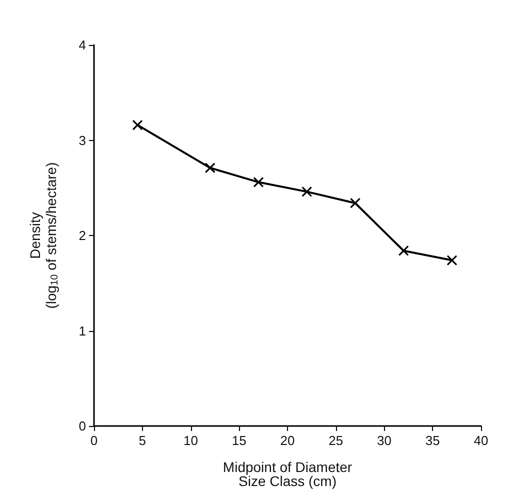 This screenshot has height=502, width=505. Describe the element at coordinates (43, 235) in the screenshot. I see `text: Density (log10 of stems/hectare)` at that location.